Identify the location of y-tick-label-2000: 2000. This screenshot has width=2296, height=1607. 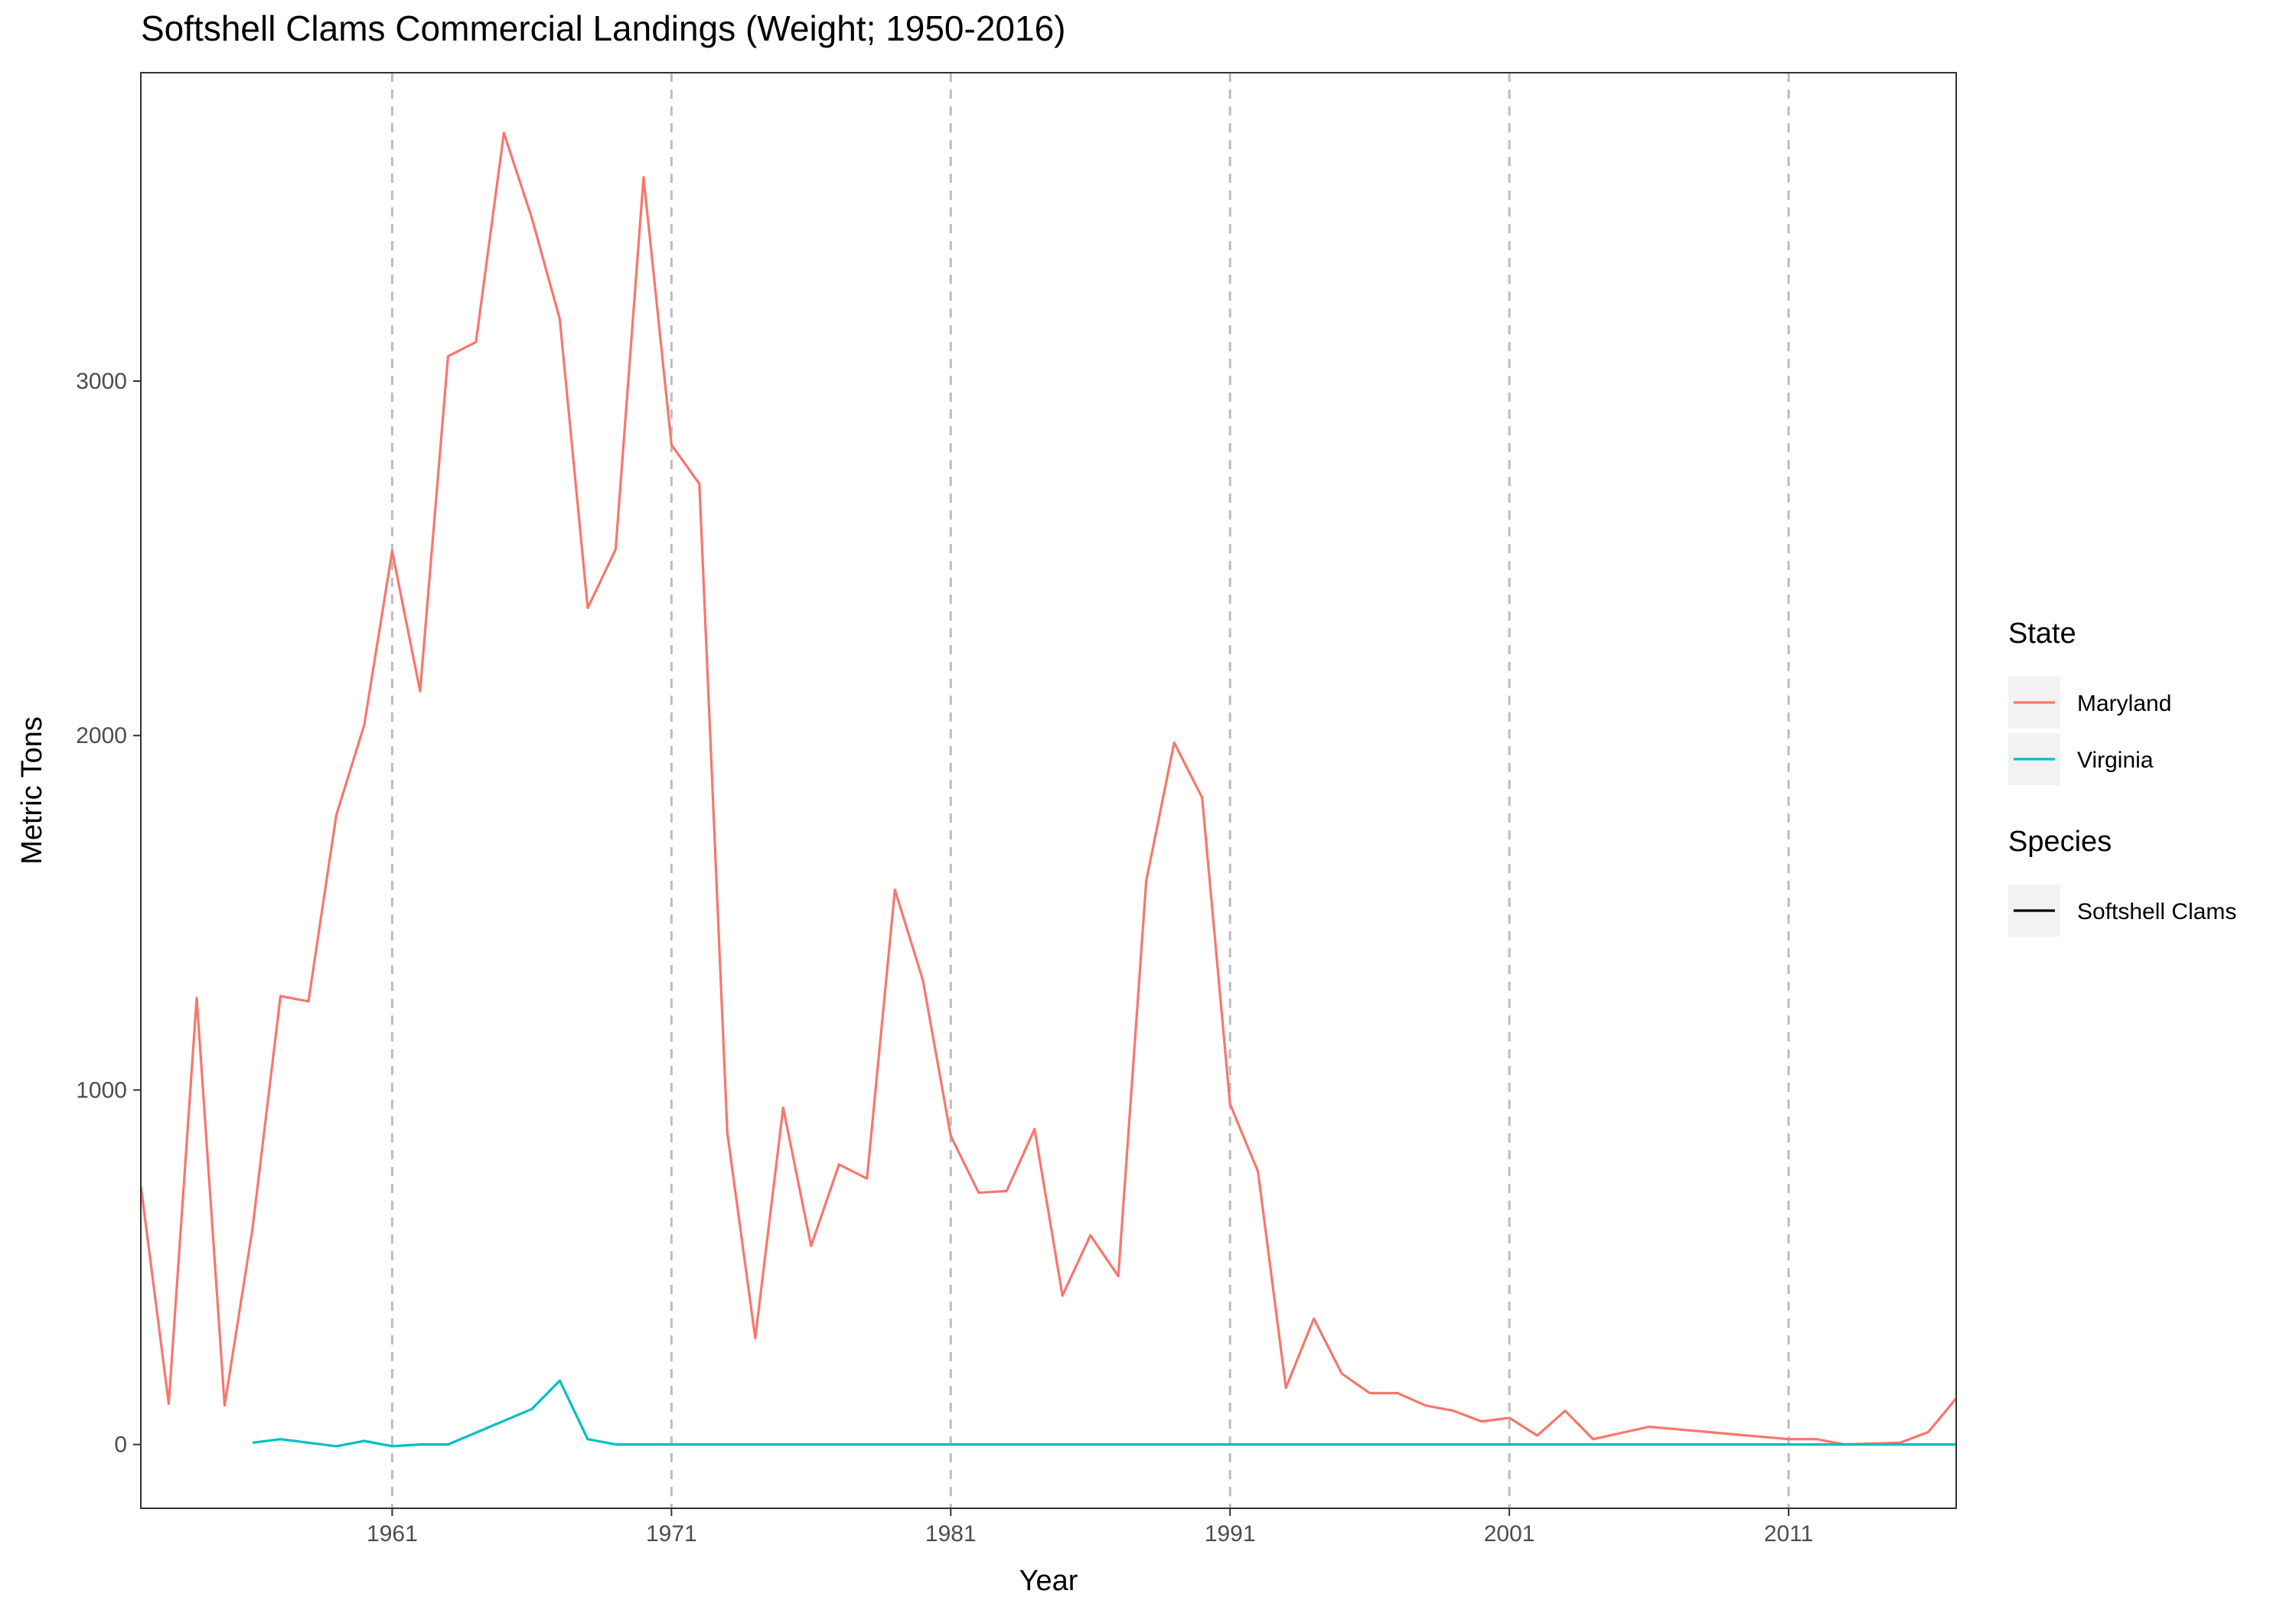
(101, 735).